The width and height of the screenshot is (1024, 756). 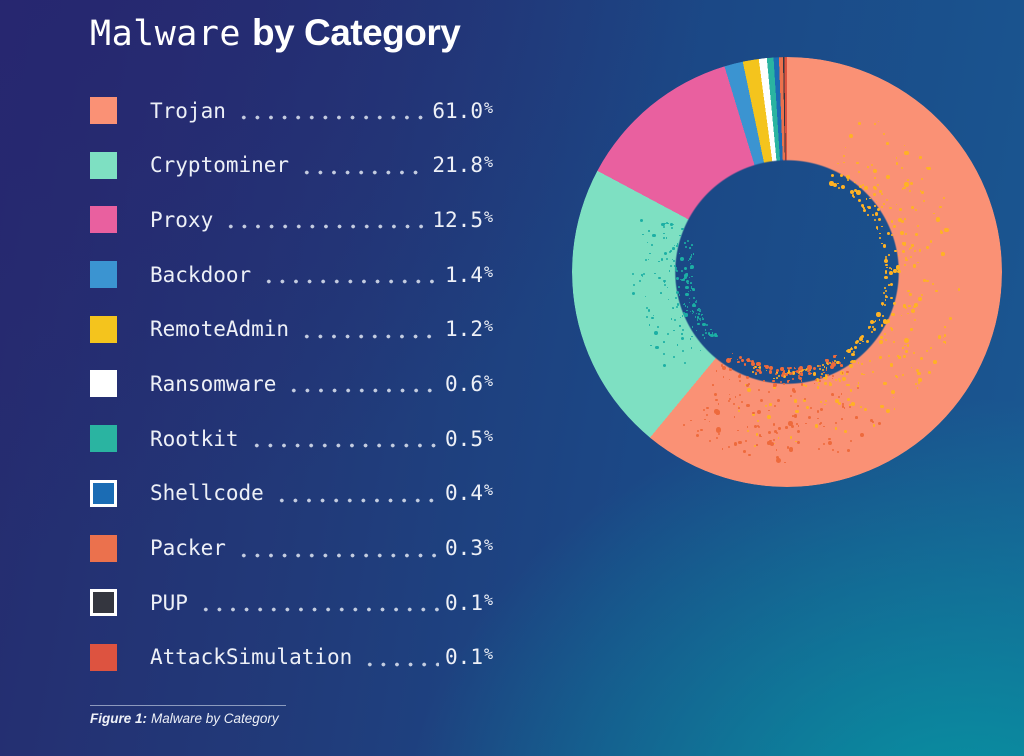 What do you see at coordinates (169, 602) in the screenshot?
I see `legend-label: PUP` at bounding box center [169, 602].